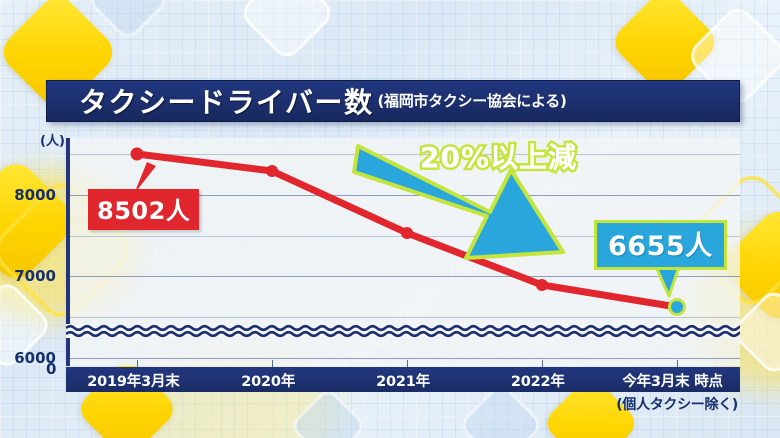 The width and height of the screenshot is (780, 438). Describe the element at coordinates (403, 331) in the screenshot. I see `axis-break-icon` at that location.